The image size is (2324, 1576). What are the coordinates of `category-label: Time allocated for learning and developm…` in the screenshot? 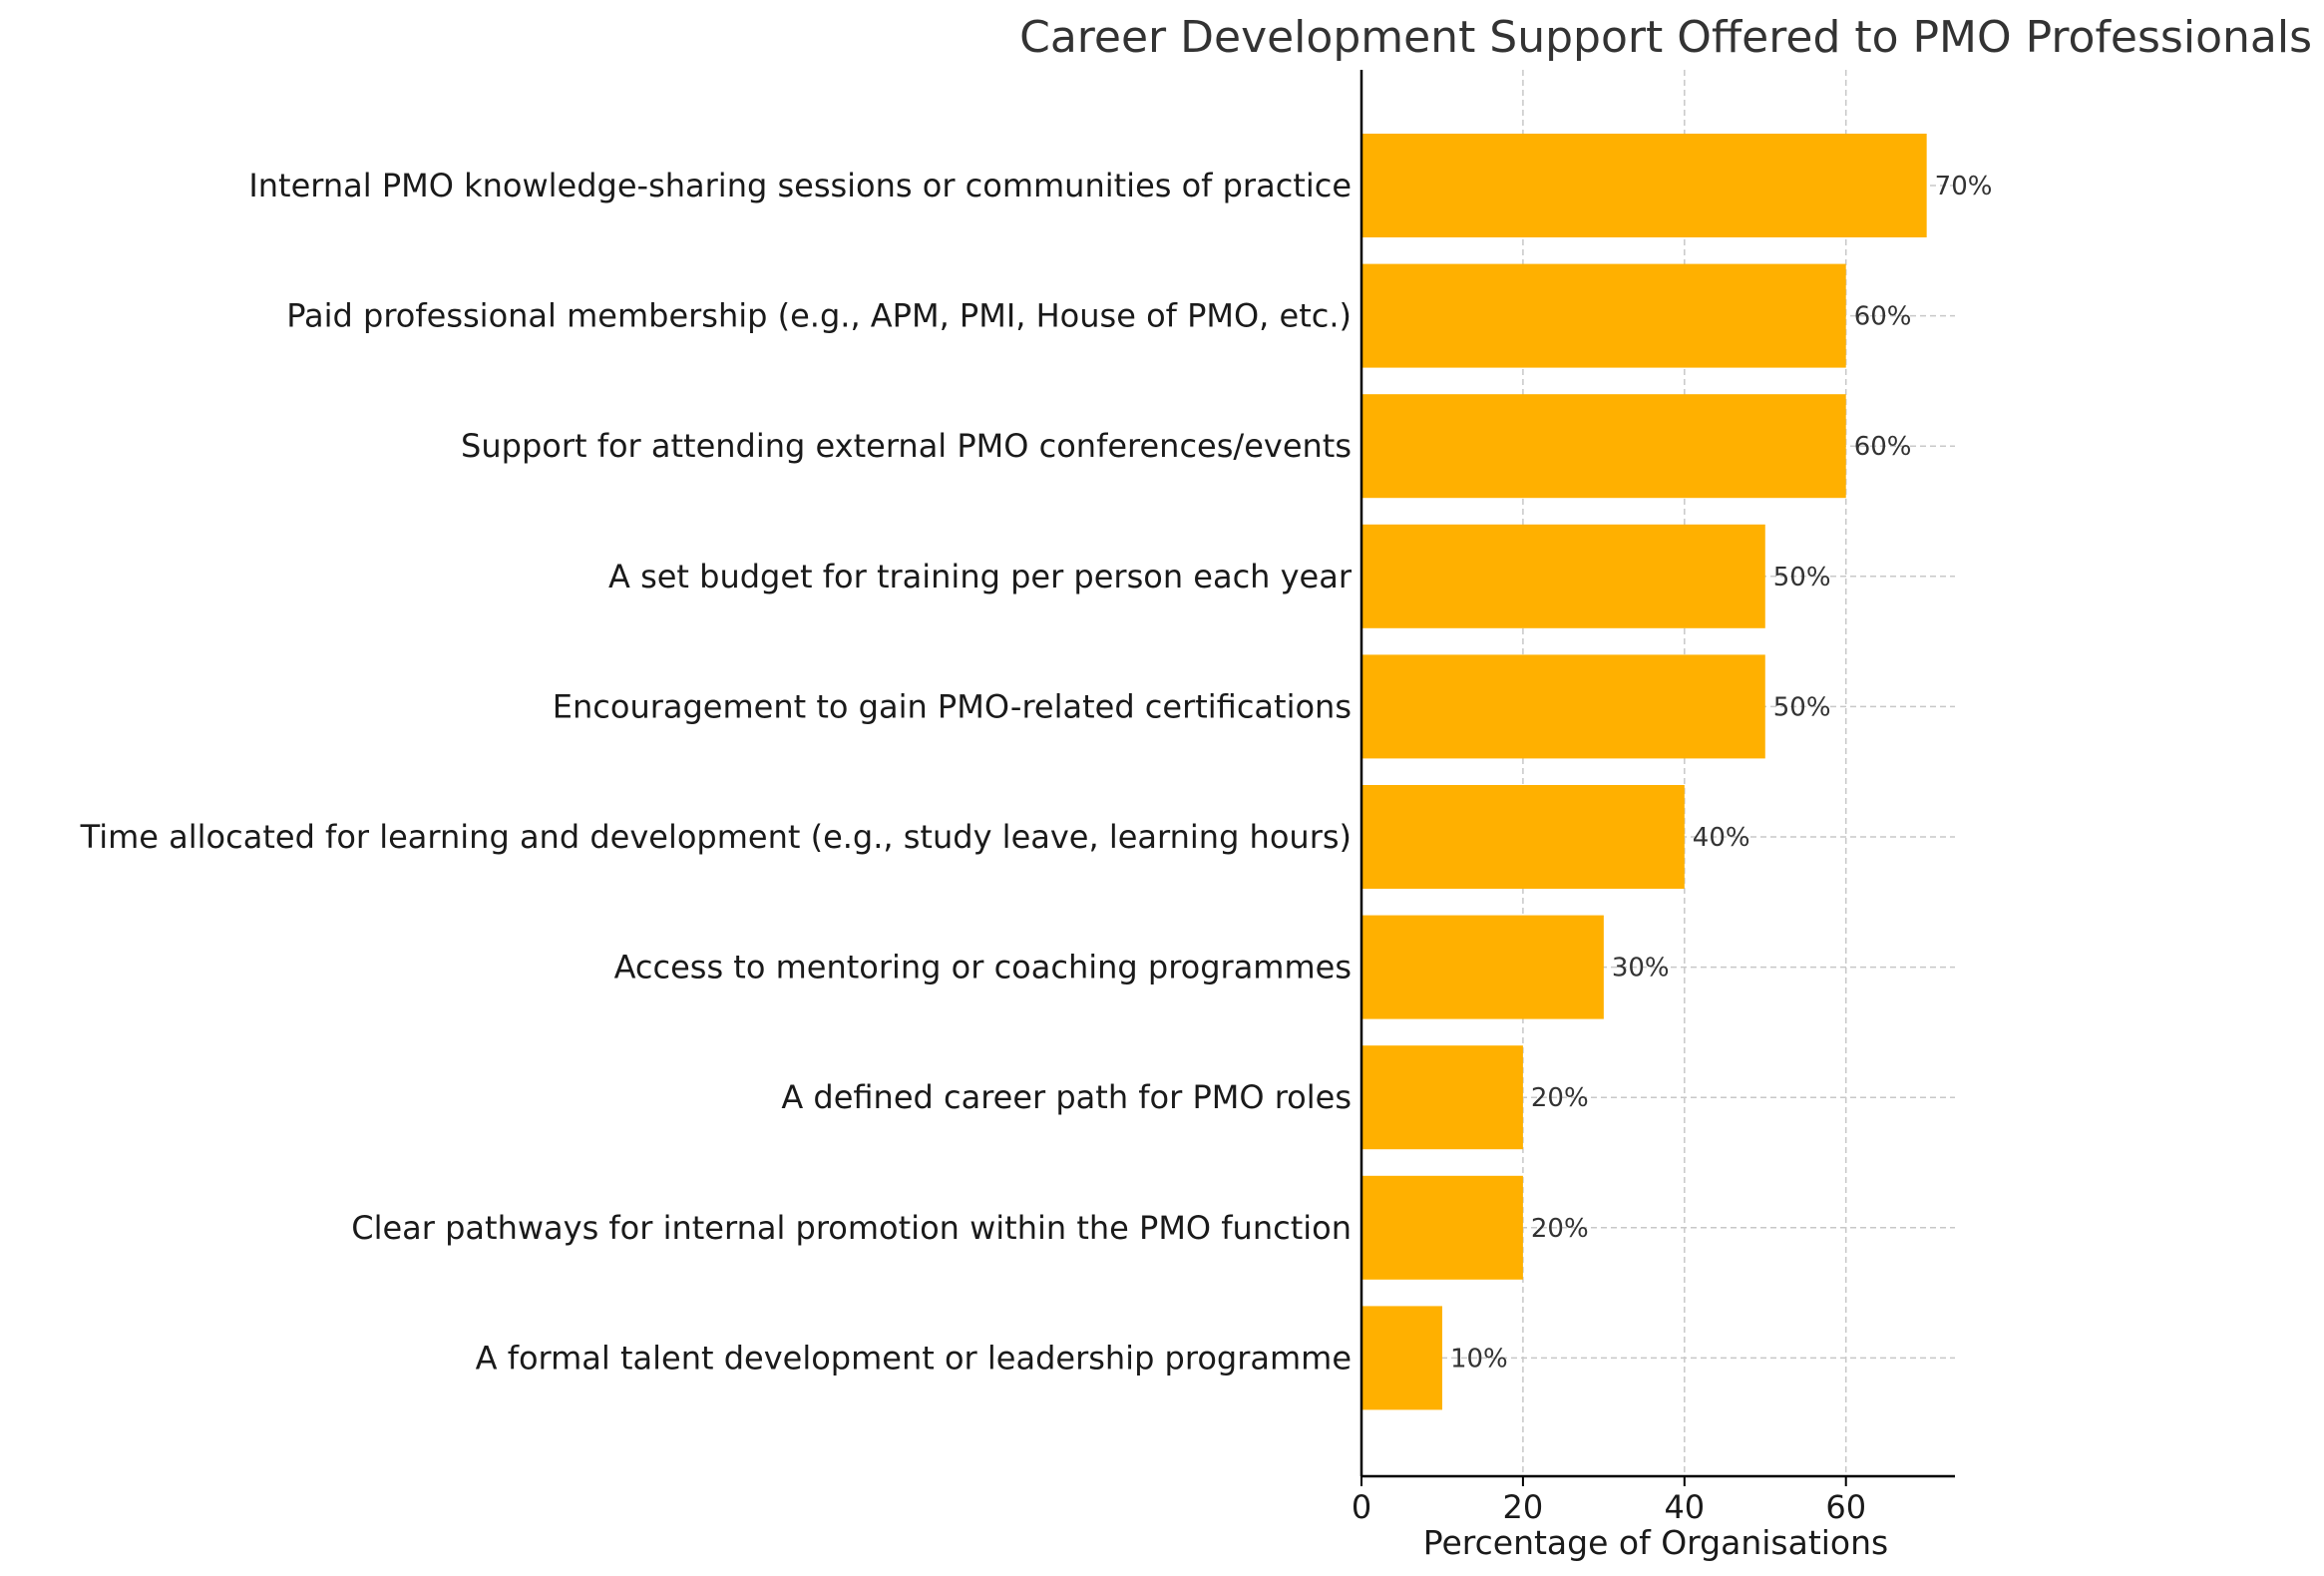 It's located at (716, 837).